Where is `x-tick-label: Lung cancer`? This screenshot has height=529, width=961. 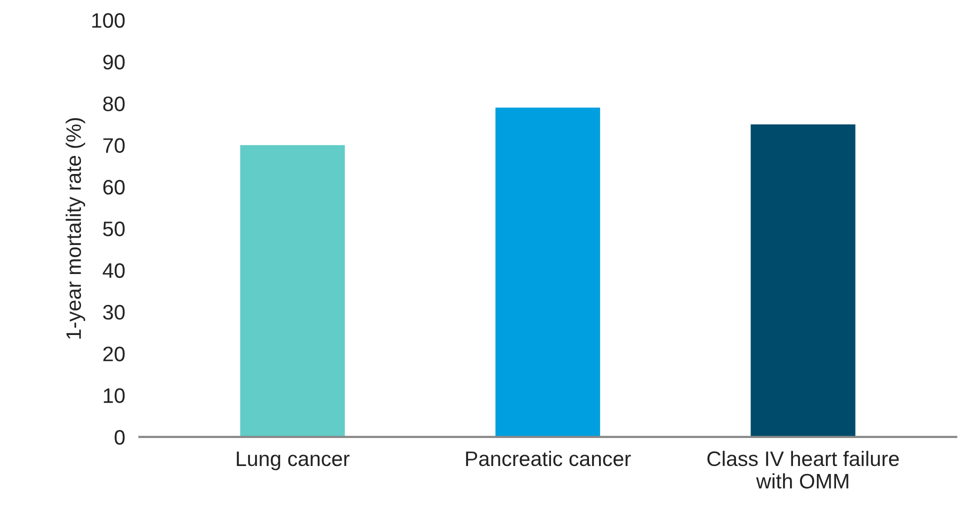 x-tick-label: Lung cancer is located at coordinates (293, 461).